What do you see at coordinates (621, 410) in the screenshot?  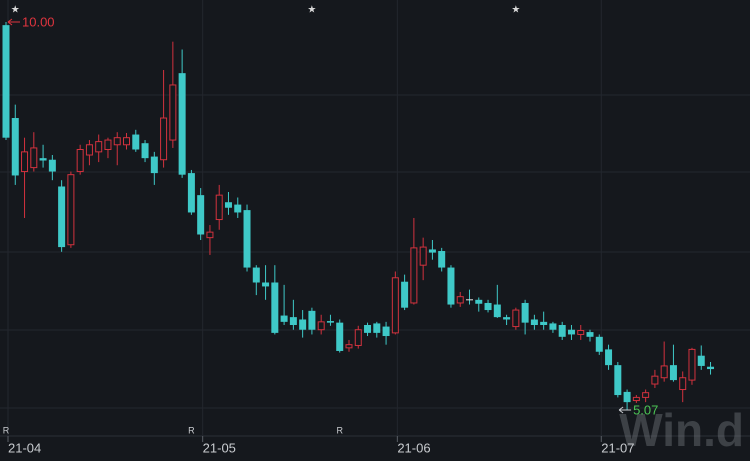 I see `min-arrow` at bounding box center [621, 410].